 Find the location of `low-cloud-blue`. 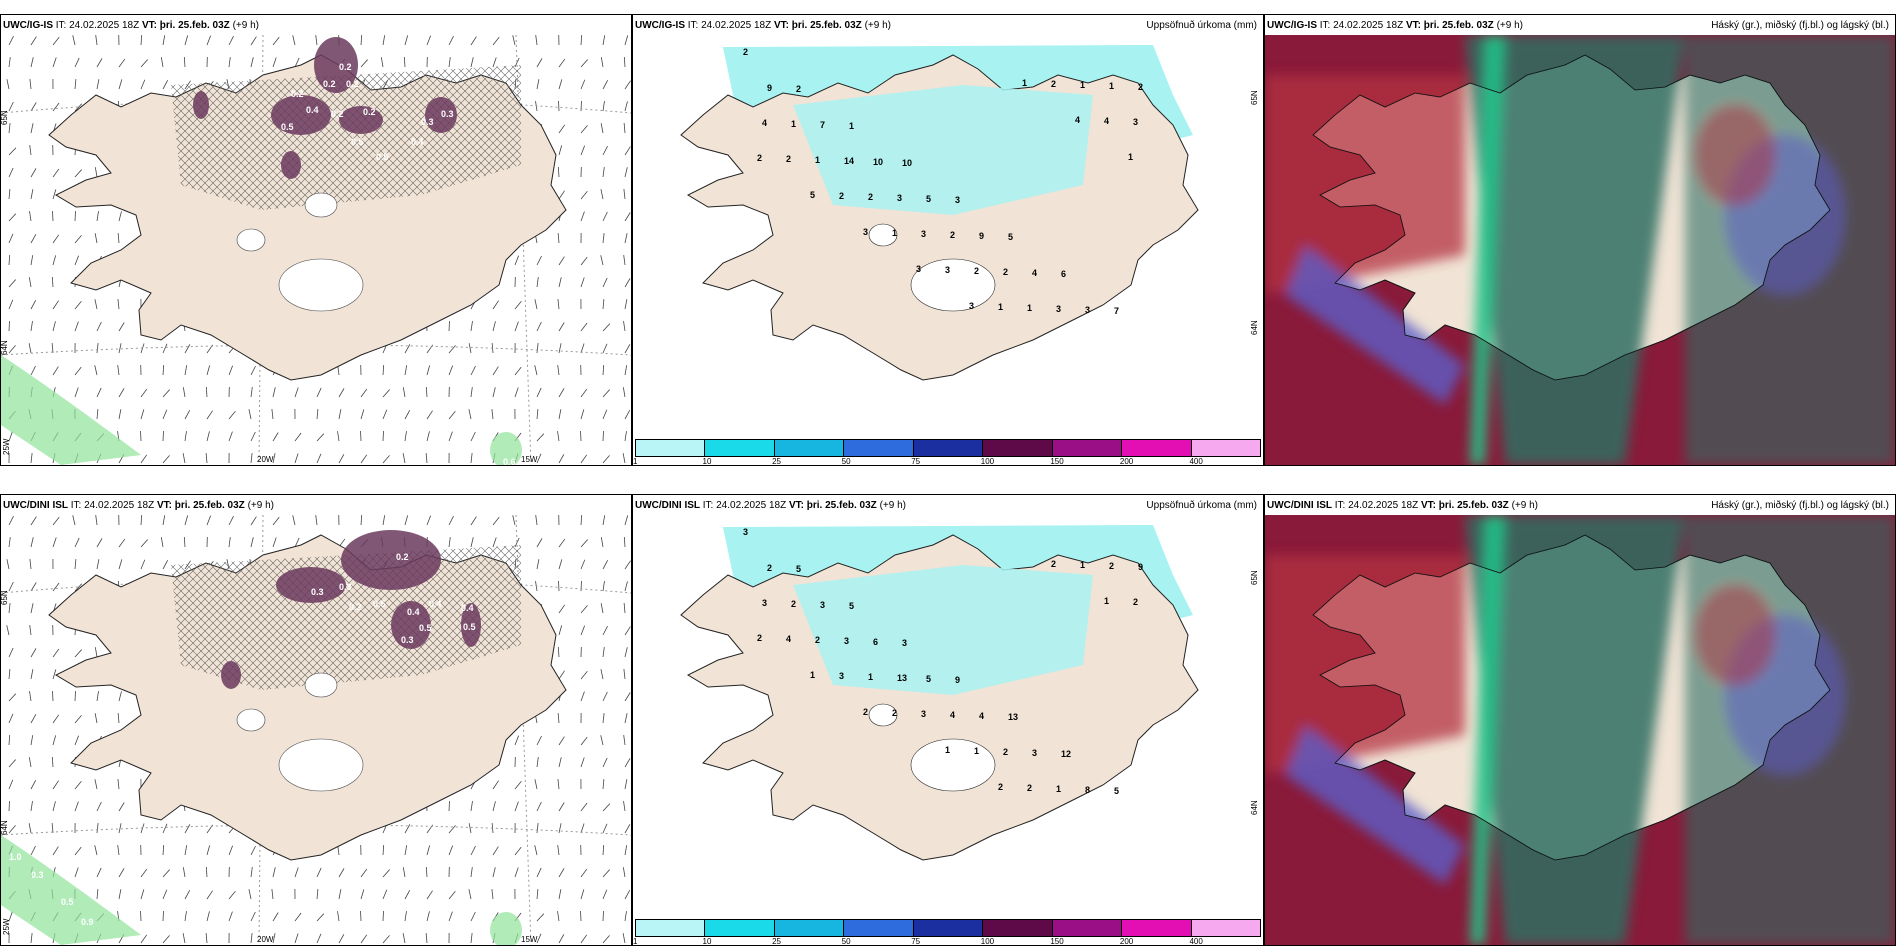

low-cloud-blue is located at coordinates (1375, 325).